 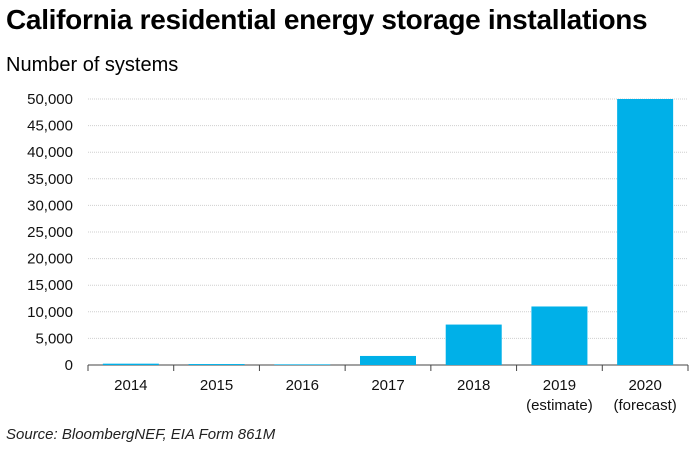 I want to click on y-tick-label: 10,000, so click(x=50, y=312).